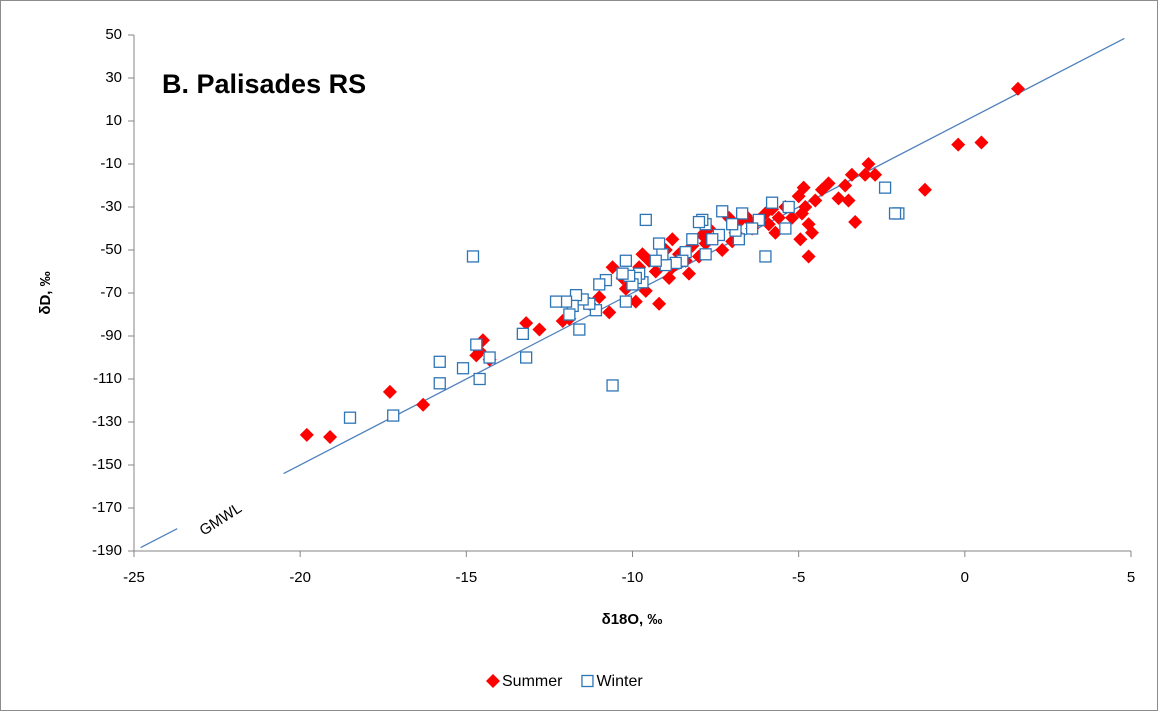  I want to click on y-tick-label: -170, so click(107, 507).